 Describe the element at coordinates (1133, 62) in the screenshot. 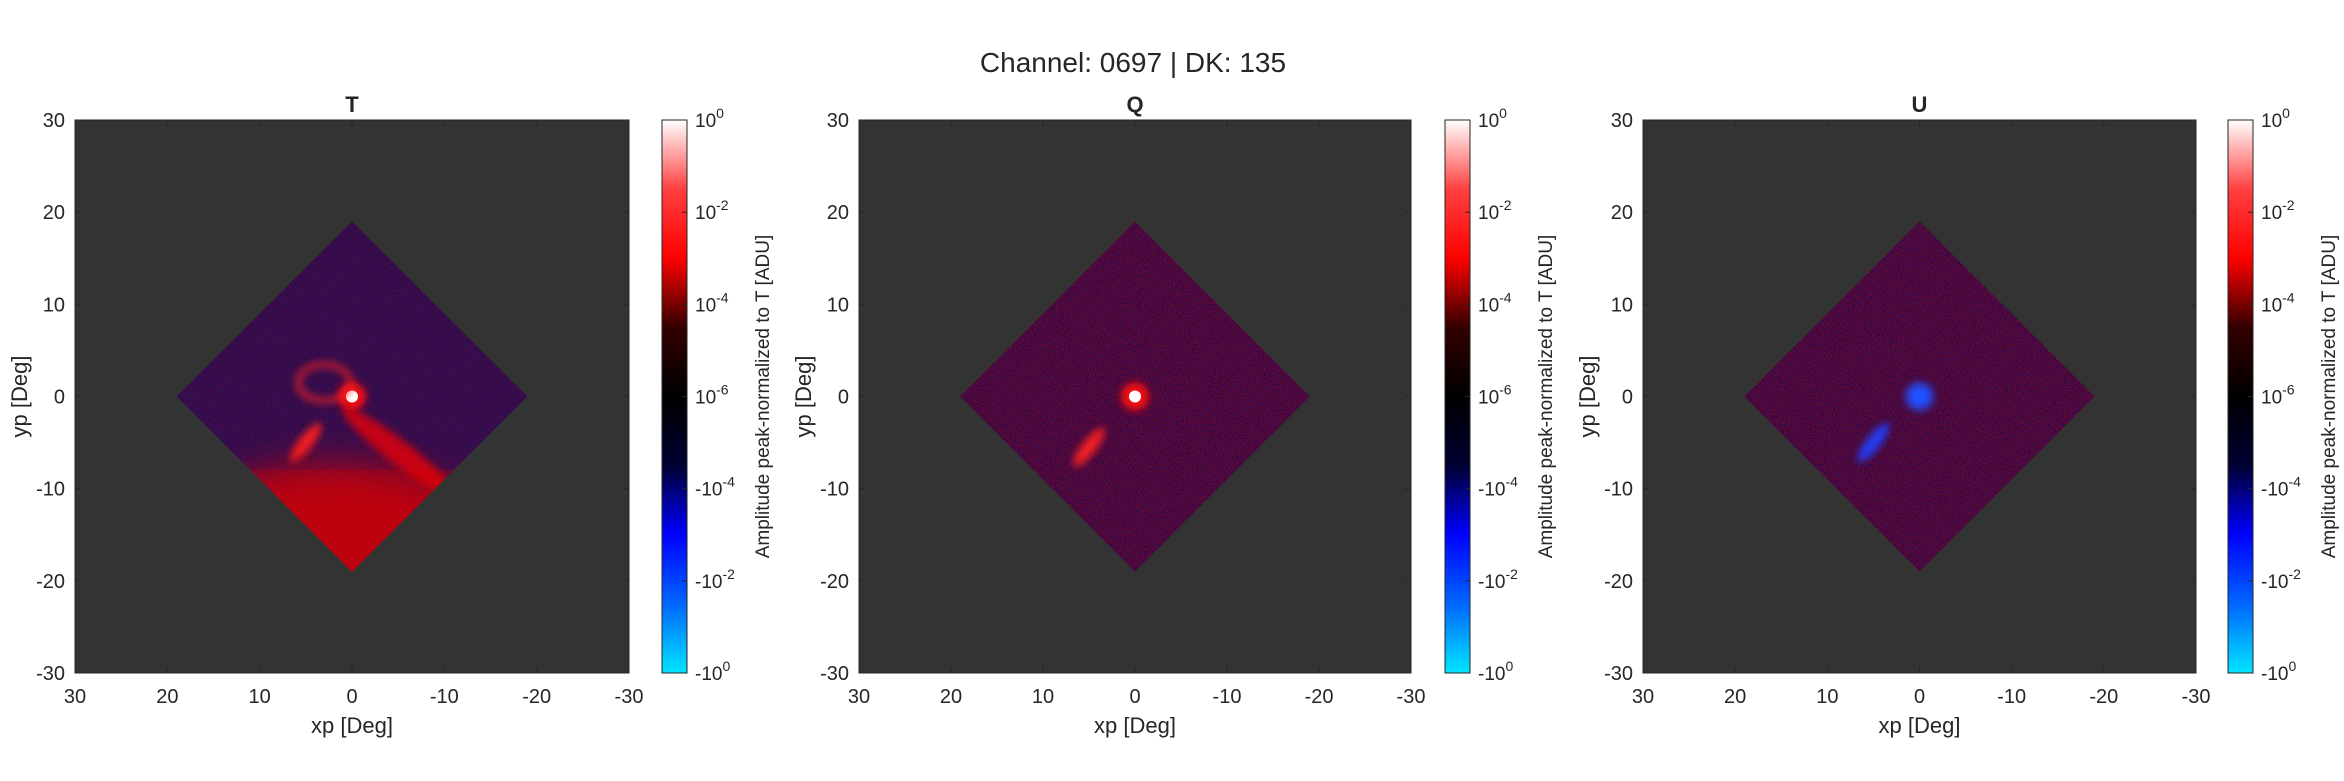

I see `figure-title: Channel: 0697 | DK: 135` at that location.